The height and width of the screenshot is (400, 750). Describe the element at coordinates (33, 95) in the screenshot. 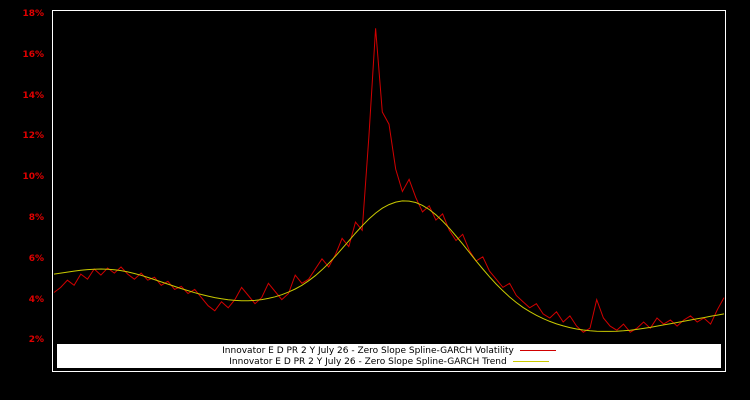

I see `y-axis-label: 14%` at that location.